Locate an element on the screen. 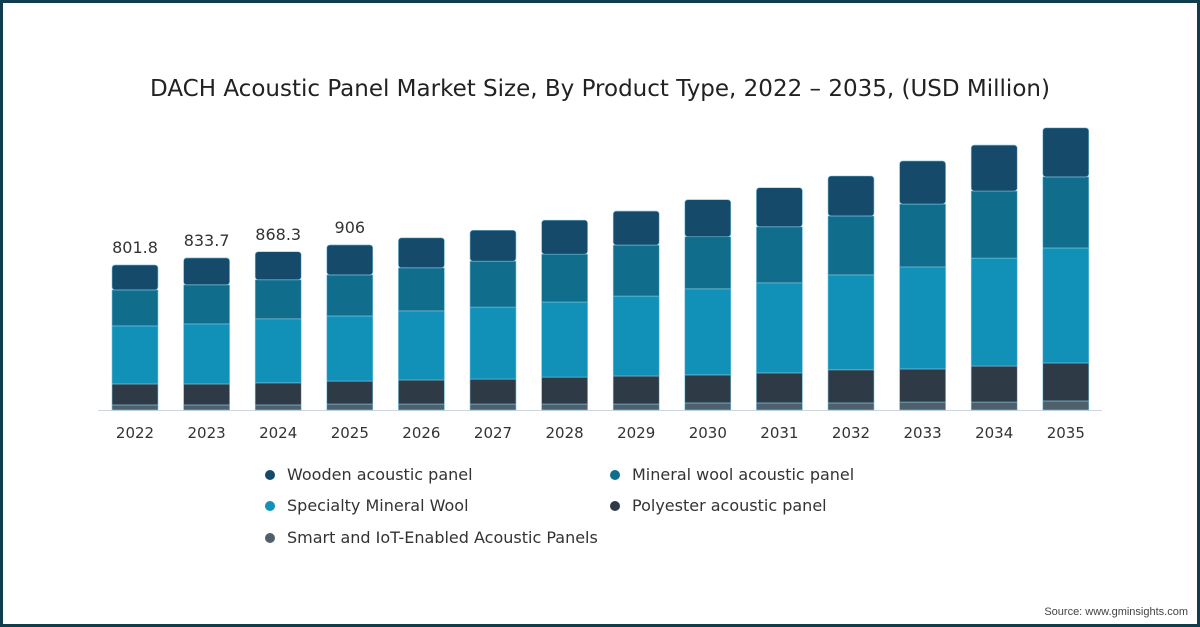 This screenshot has height=627, width=1200. legend-item: Wooden acoustic panel is located at coordinates (369, 474).